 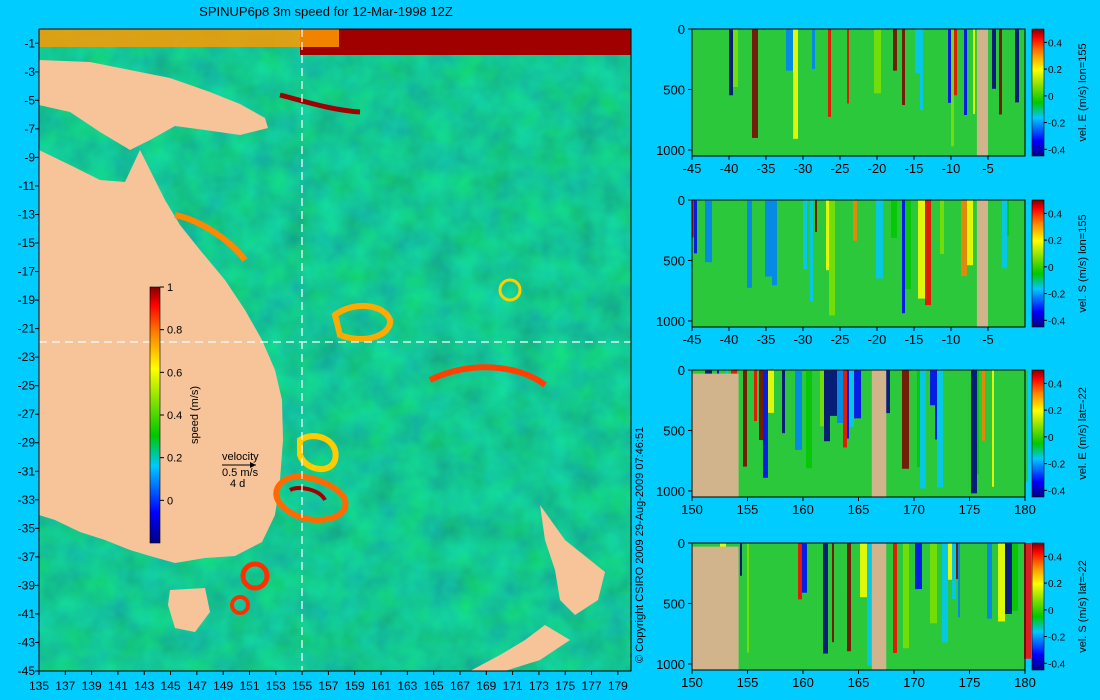 What do you see at coordinates (1057, 638) in the screenshot?
I see `section-colorbar-tick-label: -0.2` at bounding box center [1057, 638].